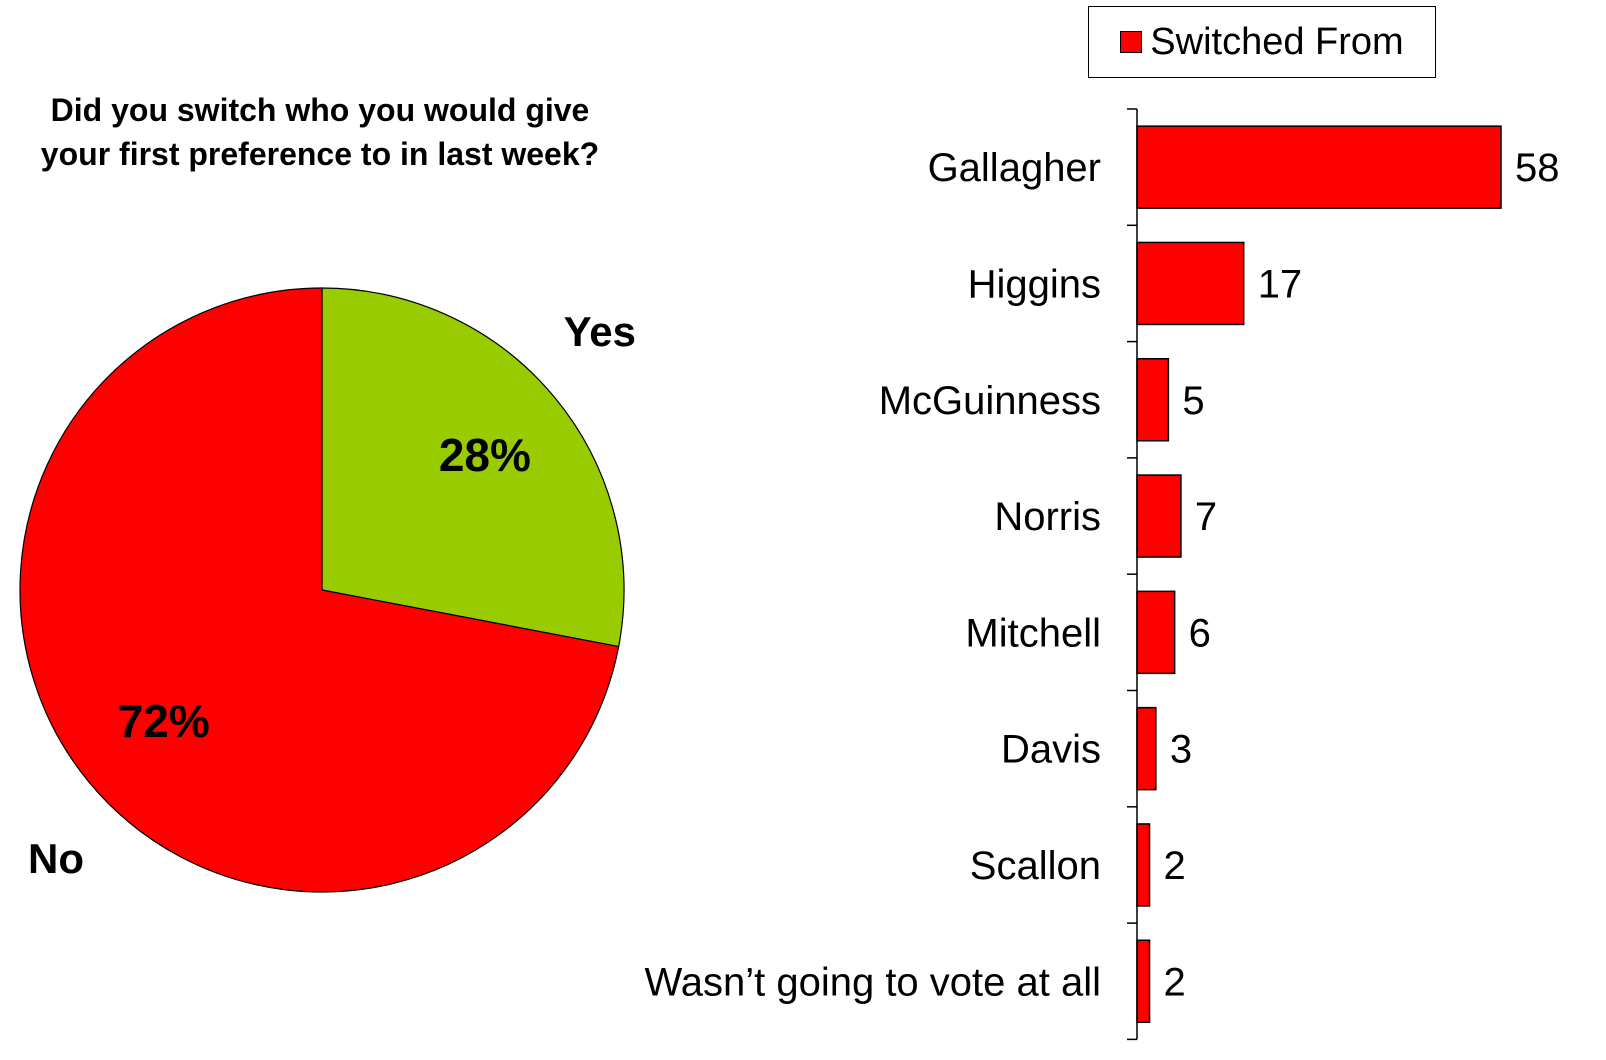 The image size is (1606, 1060). What do you see at coordinates (1206, 517) in the screenshot?
I see `data-label: 7` at bounding box center [1206, 517].